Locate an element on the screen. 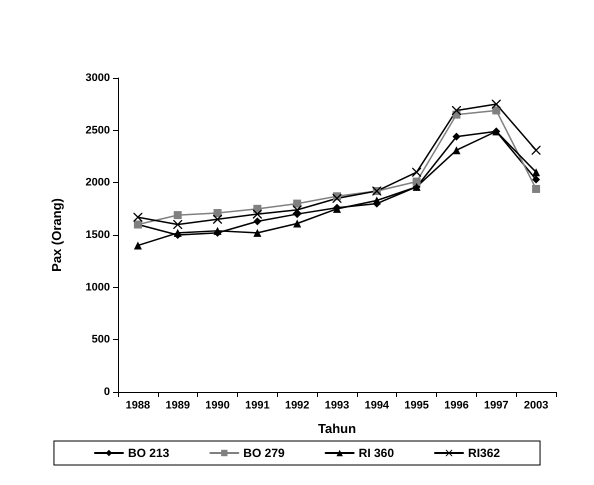 The height and width of the screenshot is (485, 594). x-tick-label: 1994 is located at coordinates (377, 406).